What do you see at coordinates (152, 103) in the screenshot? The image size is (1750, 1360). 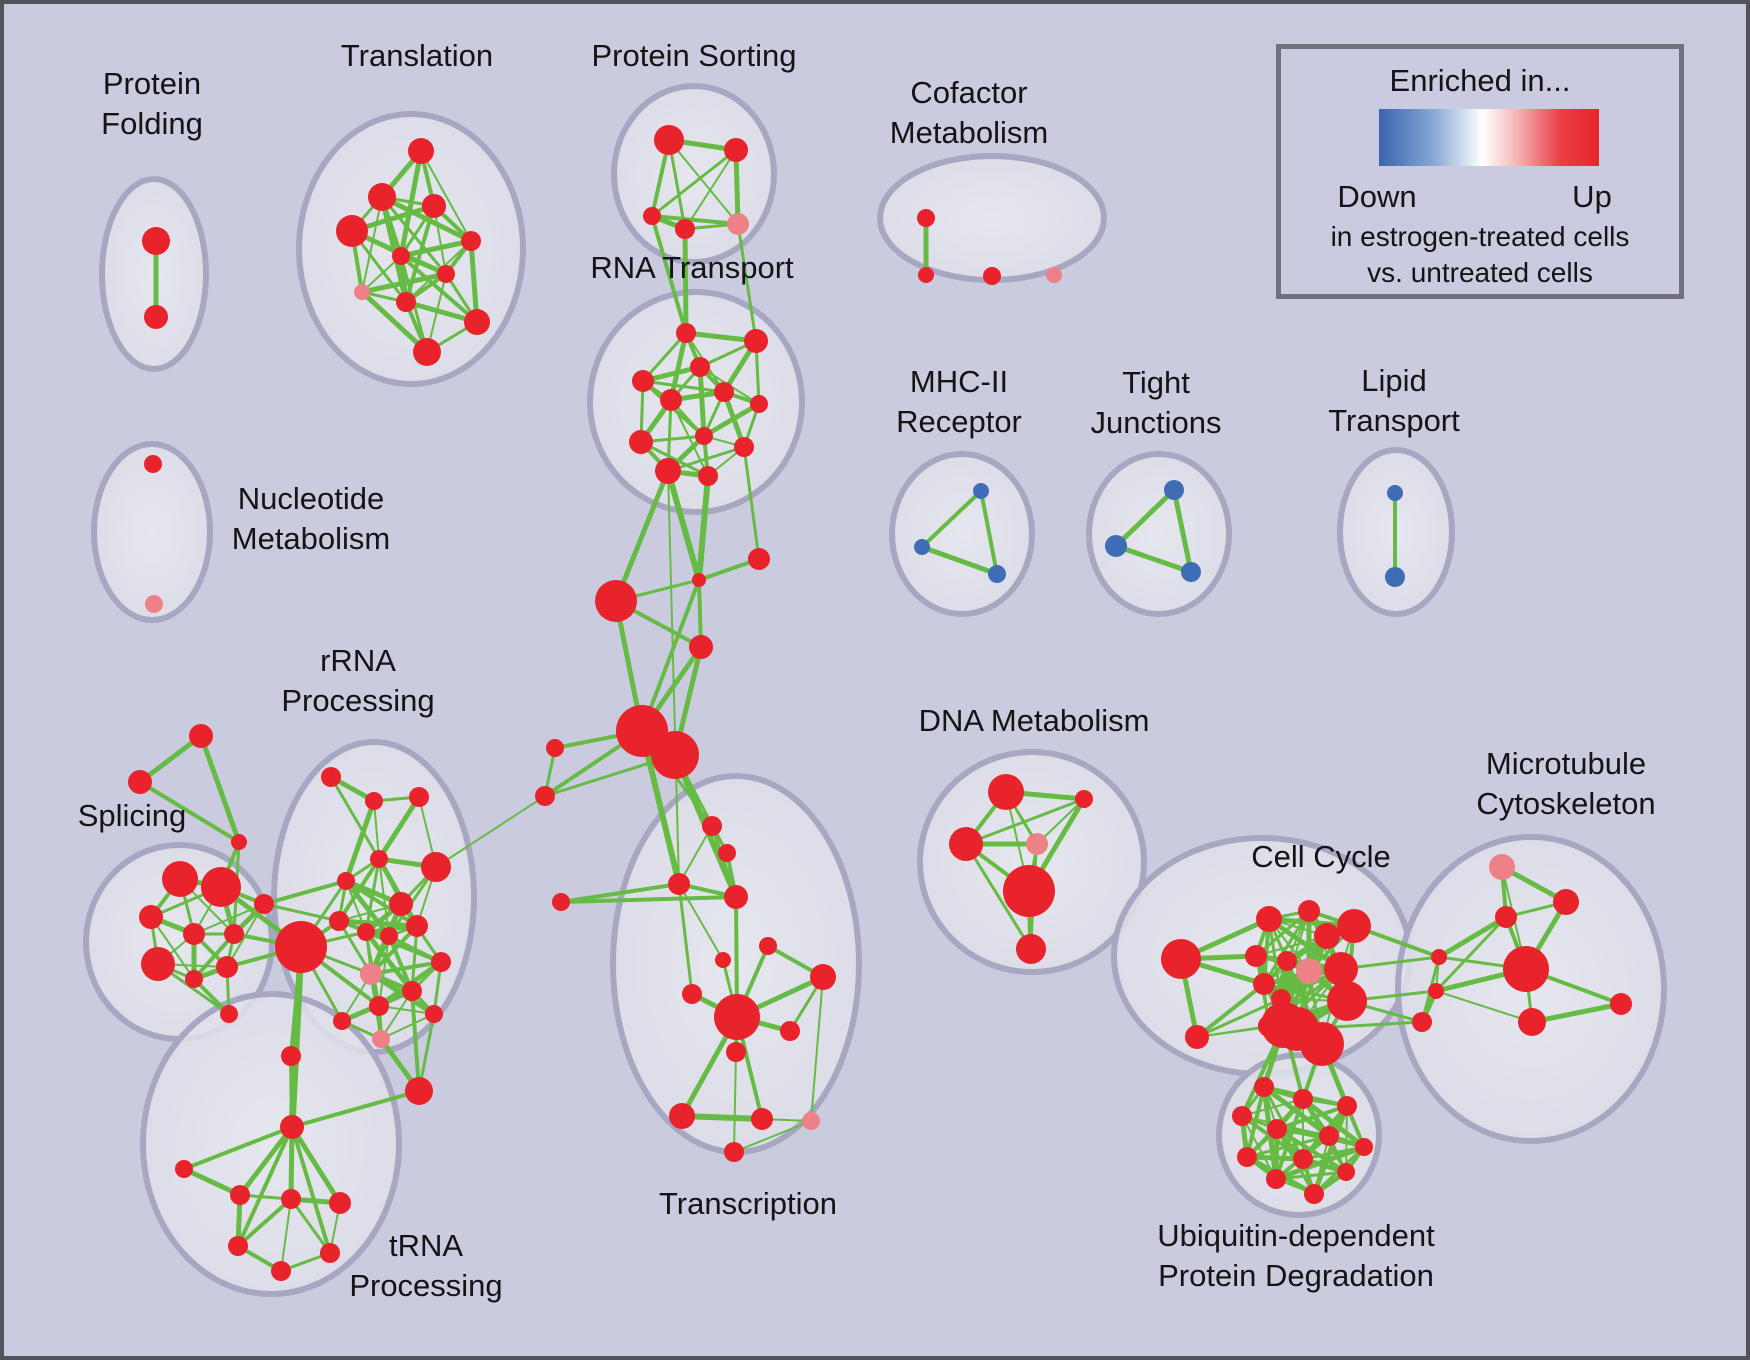 I see `cluster-label-protein_folding: Protein Folding` at bounding box center [152, 103].